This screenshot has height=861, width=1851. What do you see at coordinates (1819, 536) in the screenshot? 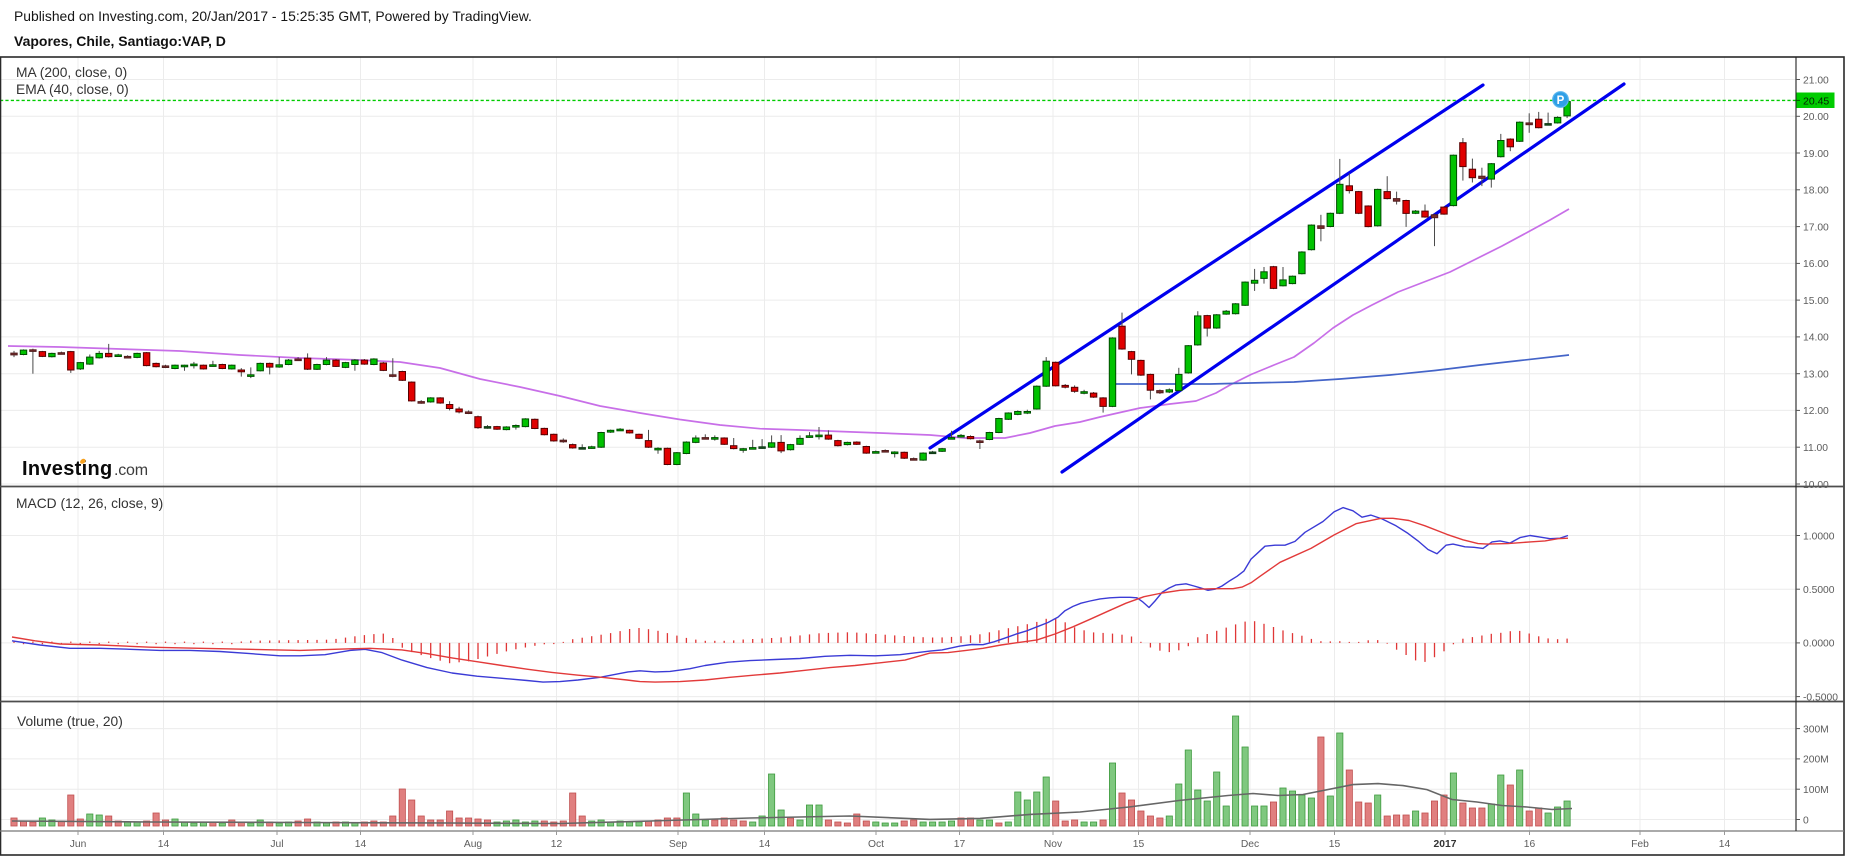
I see `svg-text: 1.0000` at bounding box center [1819, 536].